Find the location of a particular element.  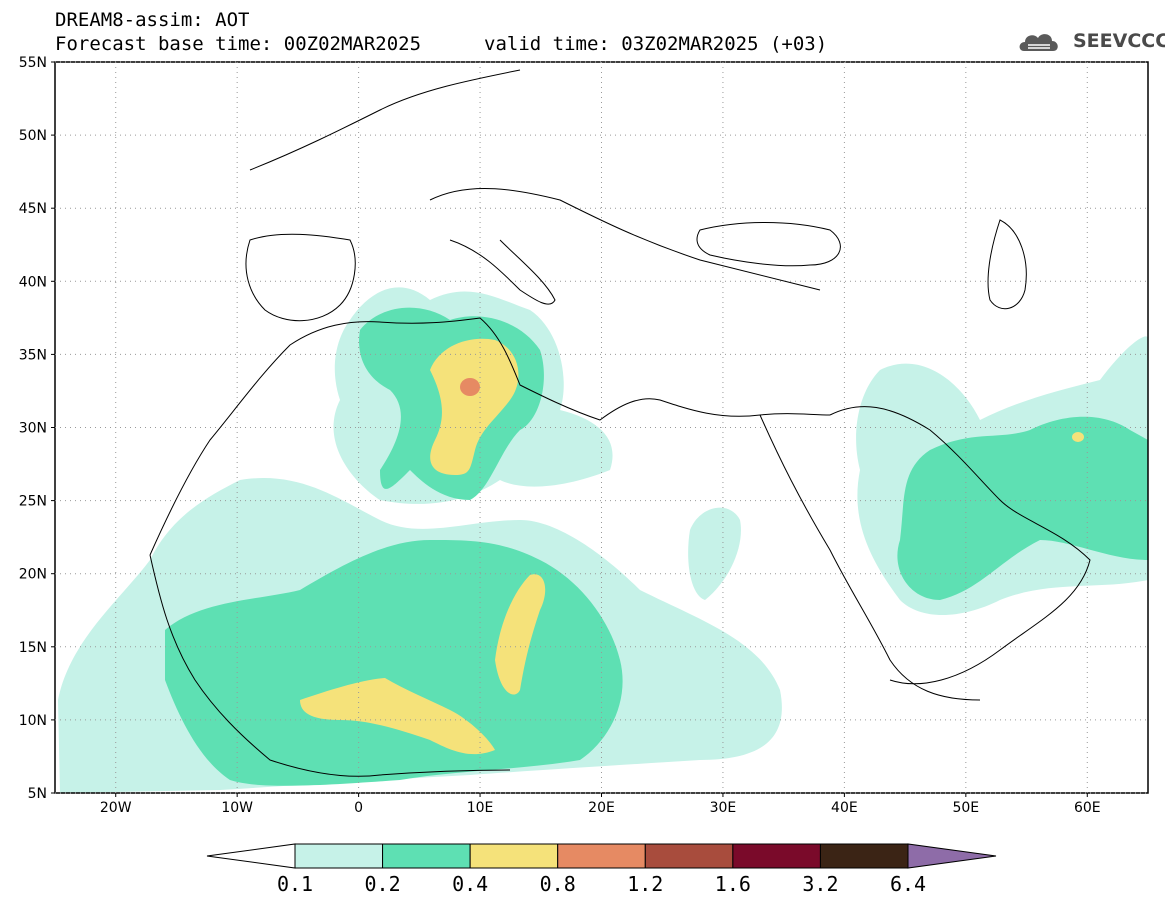

coast-caspian is located at coordinates (1007, 264).